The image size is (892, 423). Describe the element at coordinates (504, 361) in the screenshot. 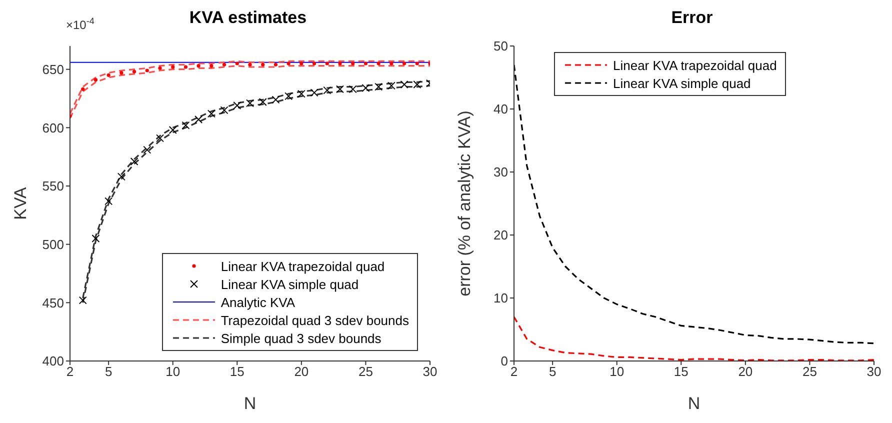

I see `y-tick-label: 0` at that location.